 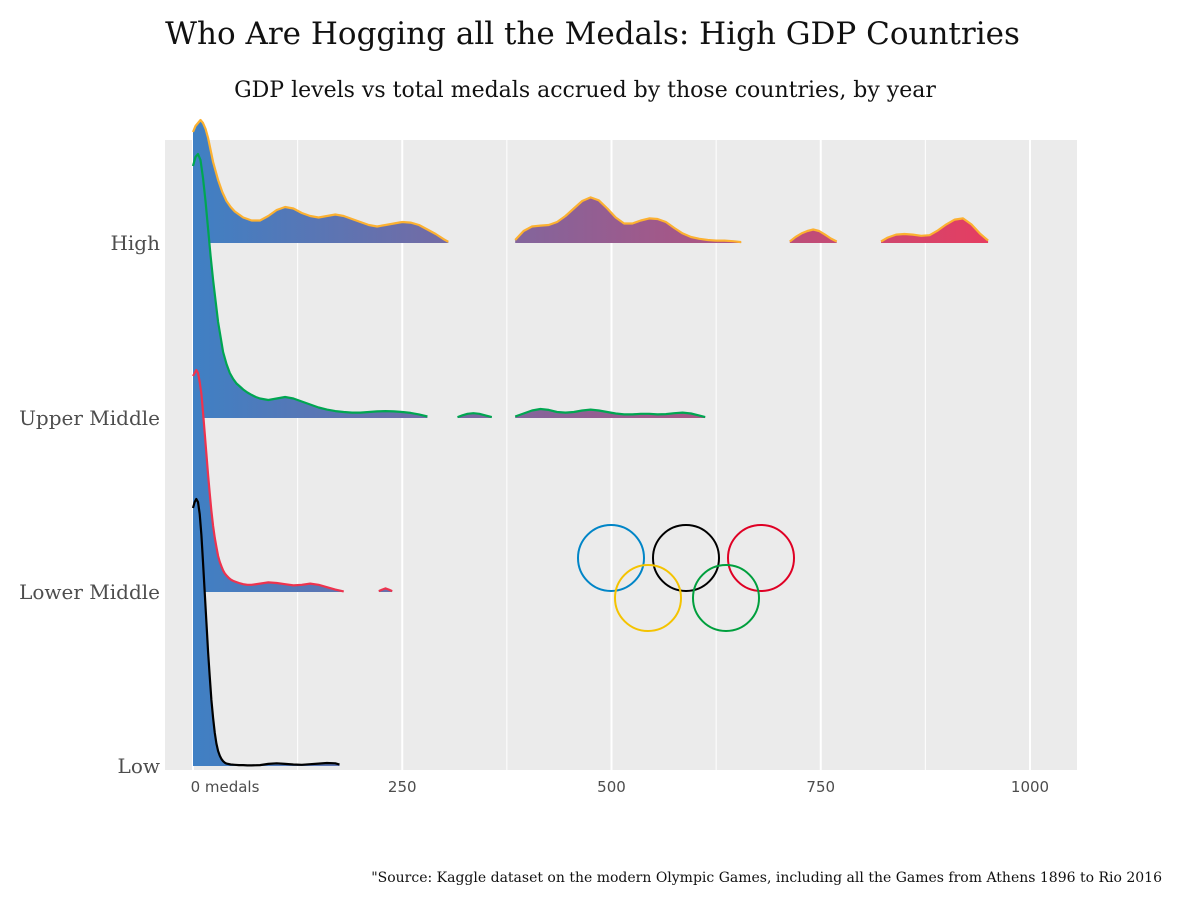 I want to click on x-tick-label: 250, so click(x=402, y=787).